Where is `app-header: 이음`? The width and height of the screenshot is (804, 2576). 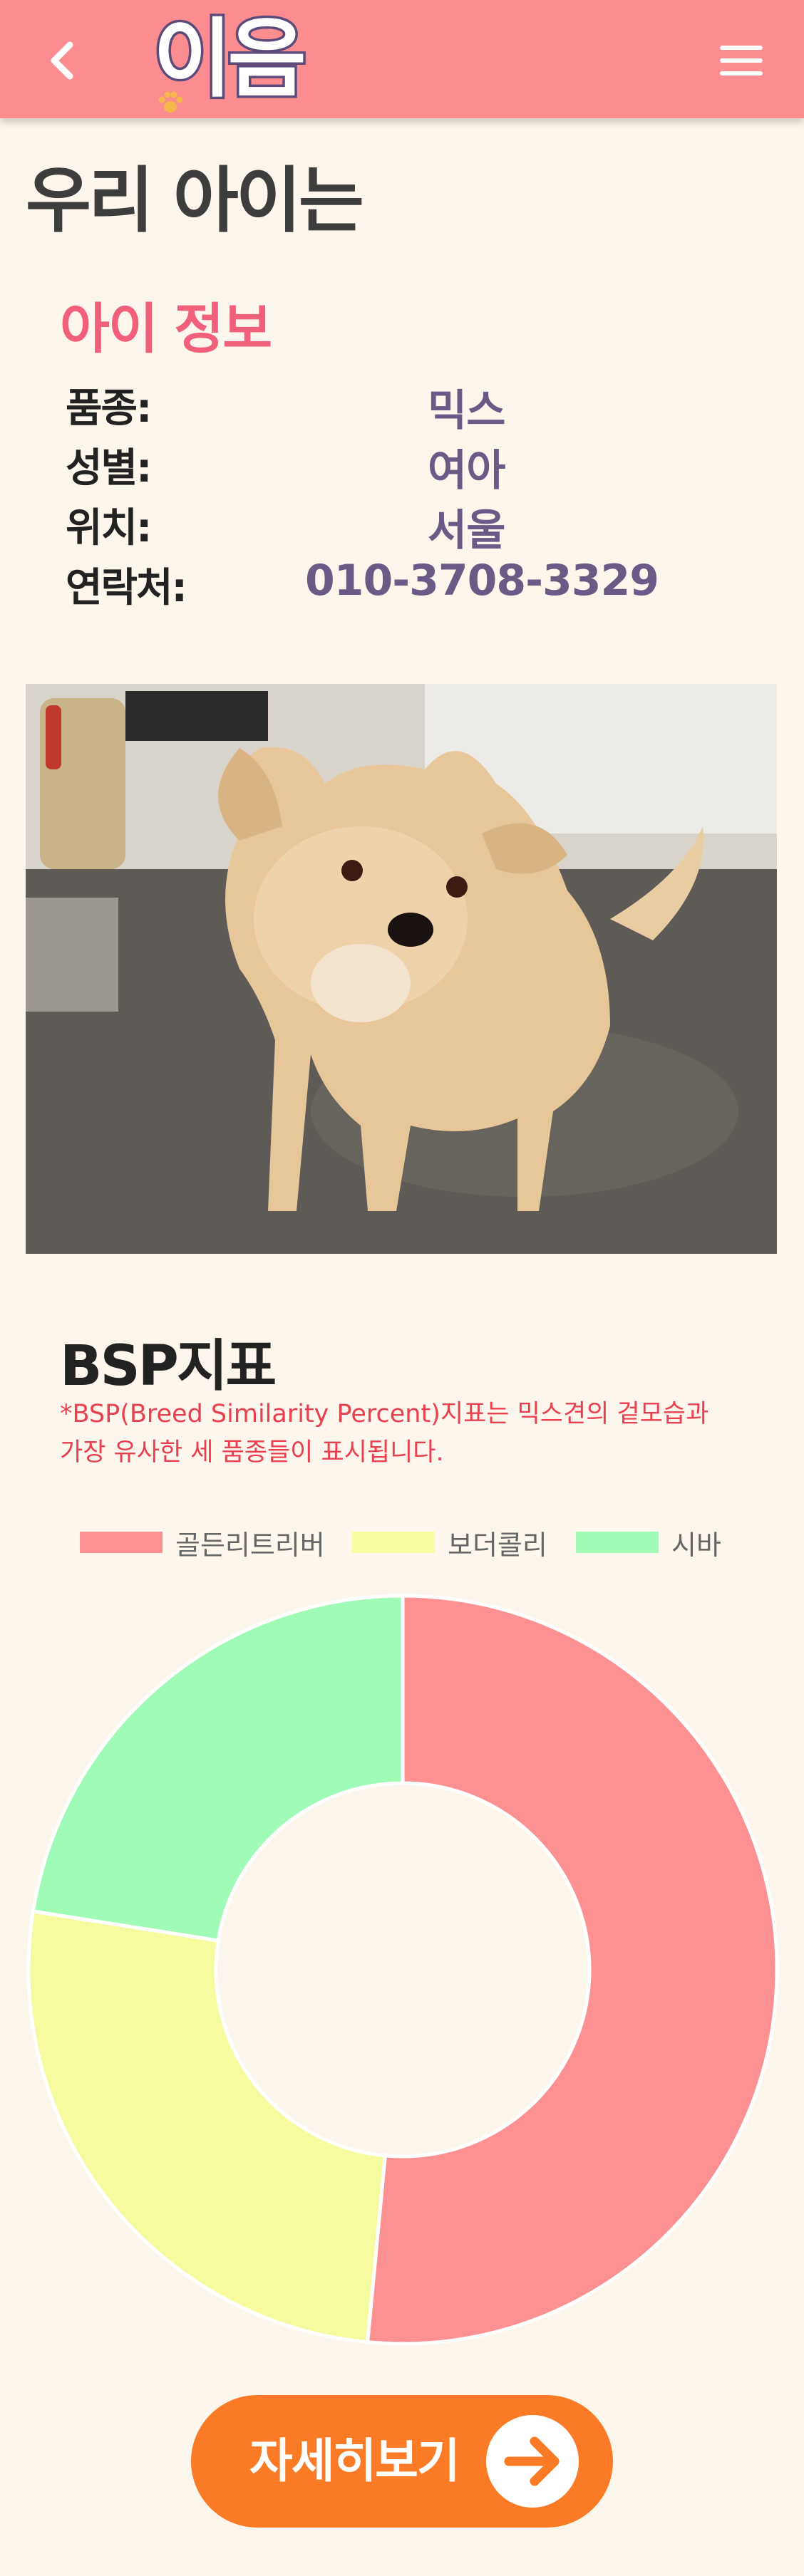 app-header: 이음 is located at coordinates (402, 59).